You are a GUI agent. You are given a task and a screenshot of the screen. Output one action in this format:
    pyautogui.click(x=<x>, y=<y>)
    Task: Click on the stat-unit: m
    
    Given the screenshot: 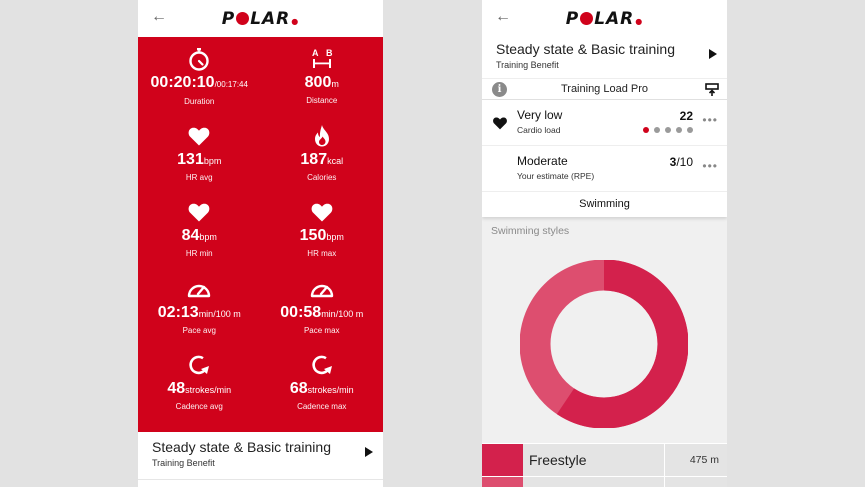 What is the action you would take?
    pyautogui.click(x=335, y=84)
    